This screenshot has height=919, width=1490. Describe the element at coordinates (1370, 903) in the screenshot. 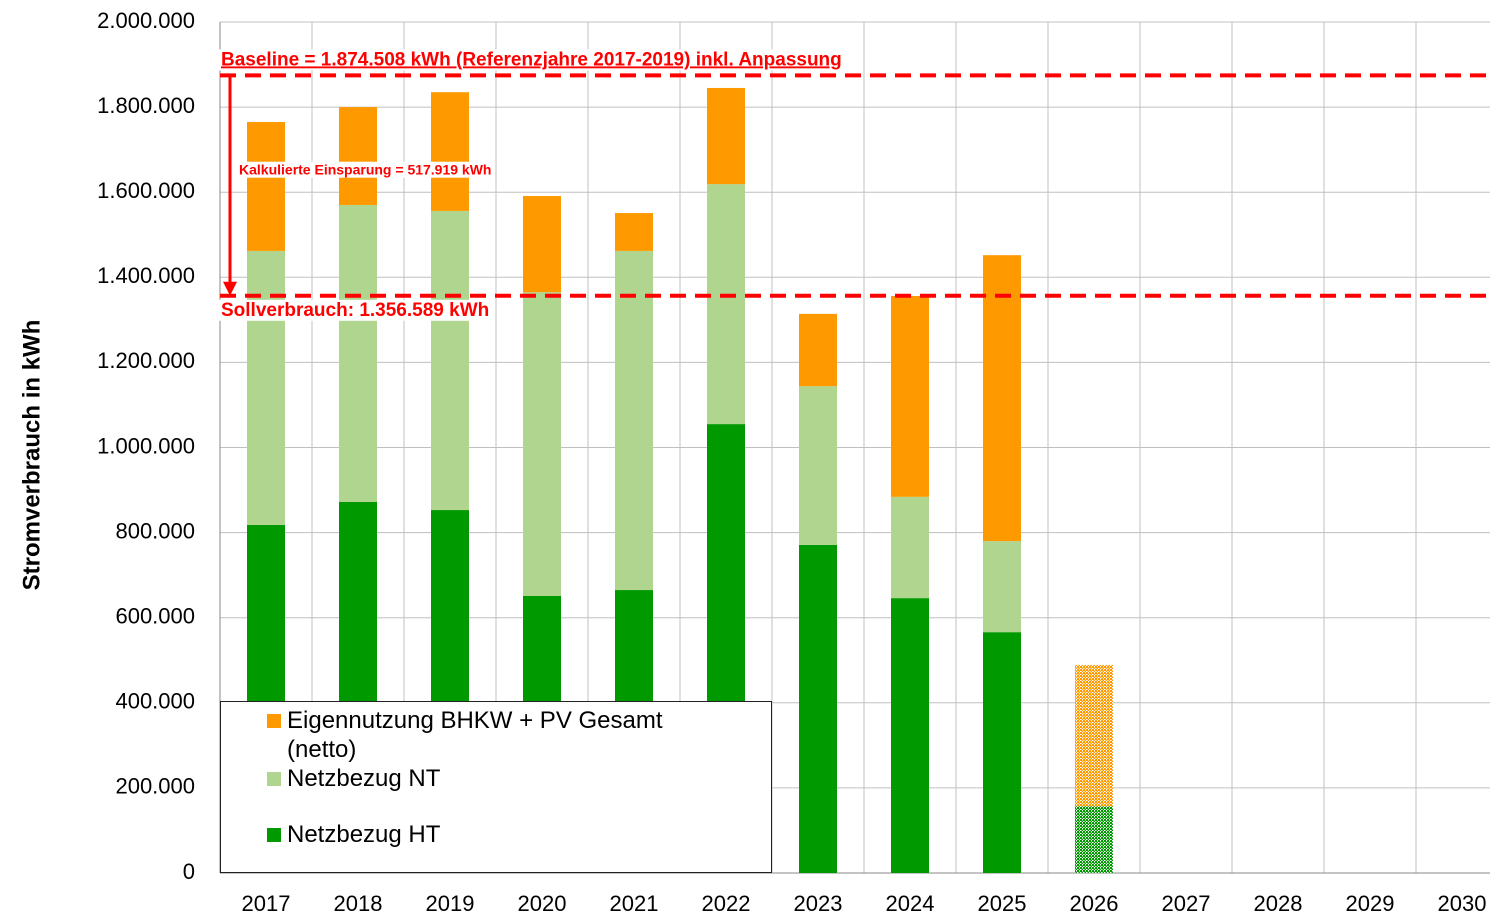

I see `x-tick-label: 2029` at that location.